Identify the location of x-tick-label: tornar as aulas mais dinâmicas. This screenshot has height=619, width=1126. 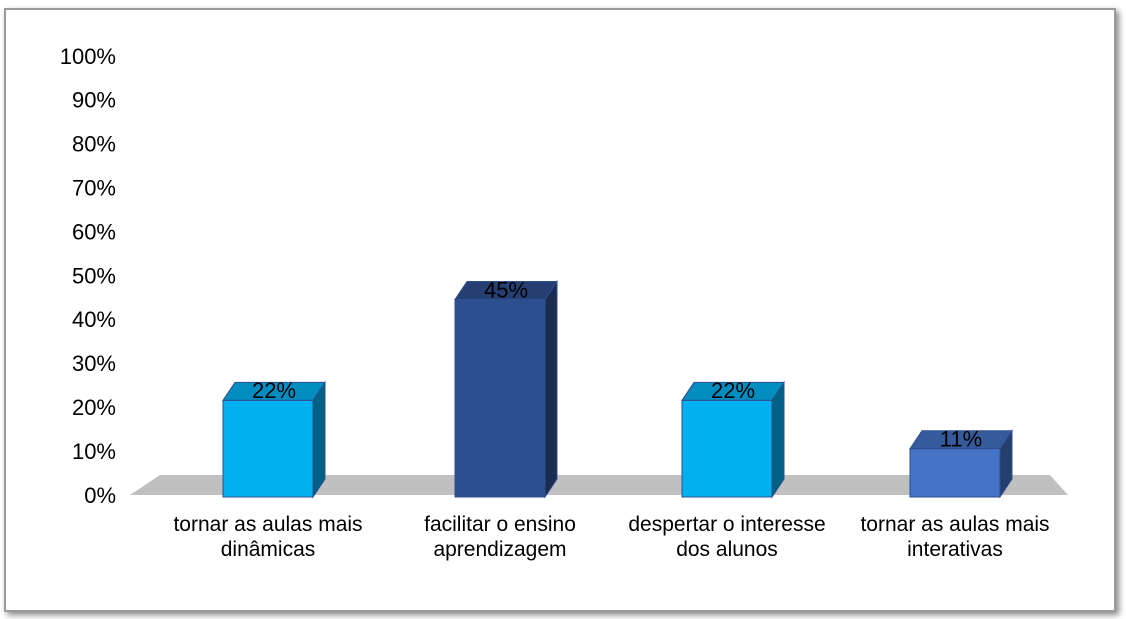
(268, 537).